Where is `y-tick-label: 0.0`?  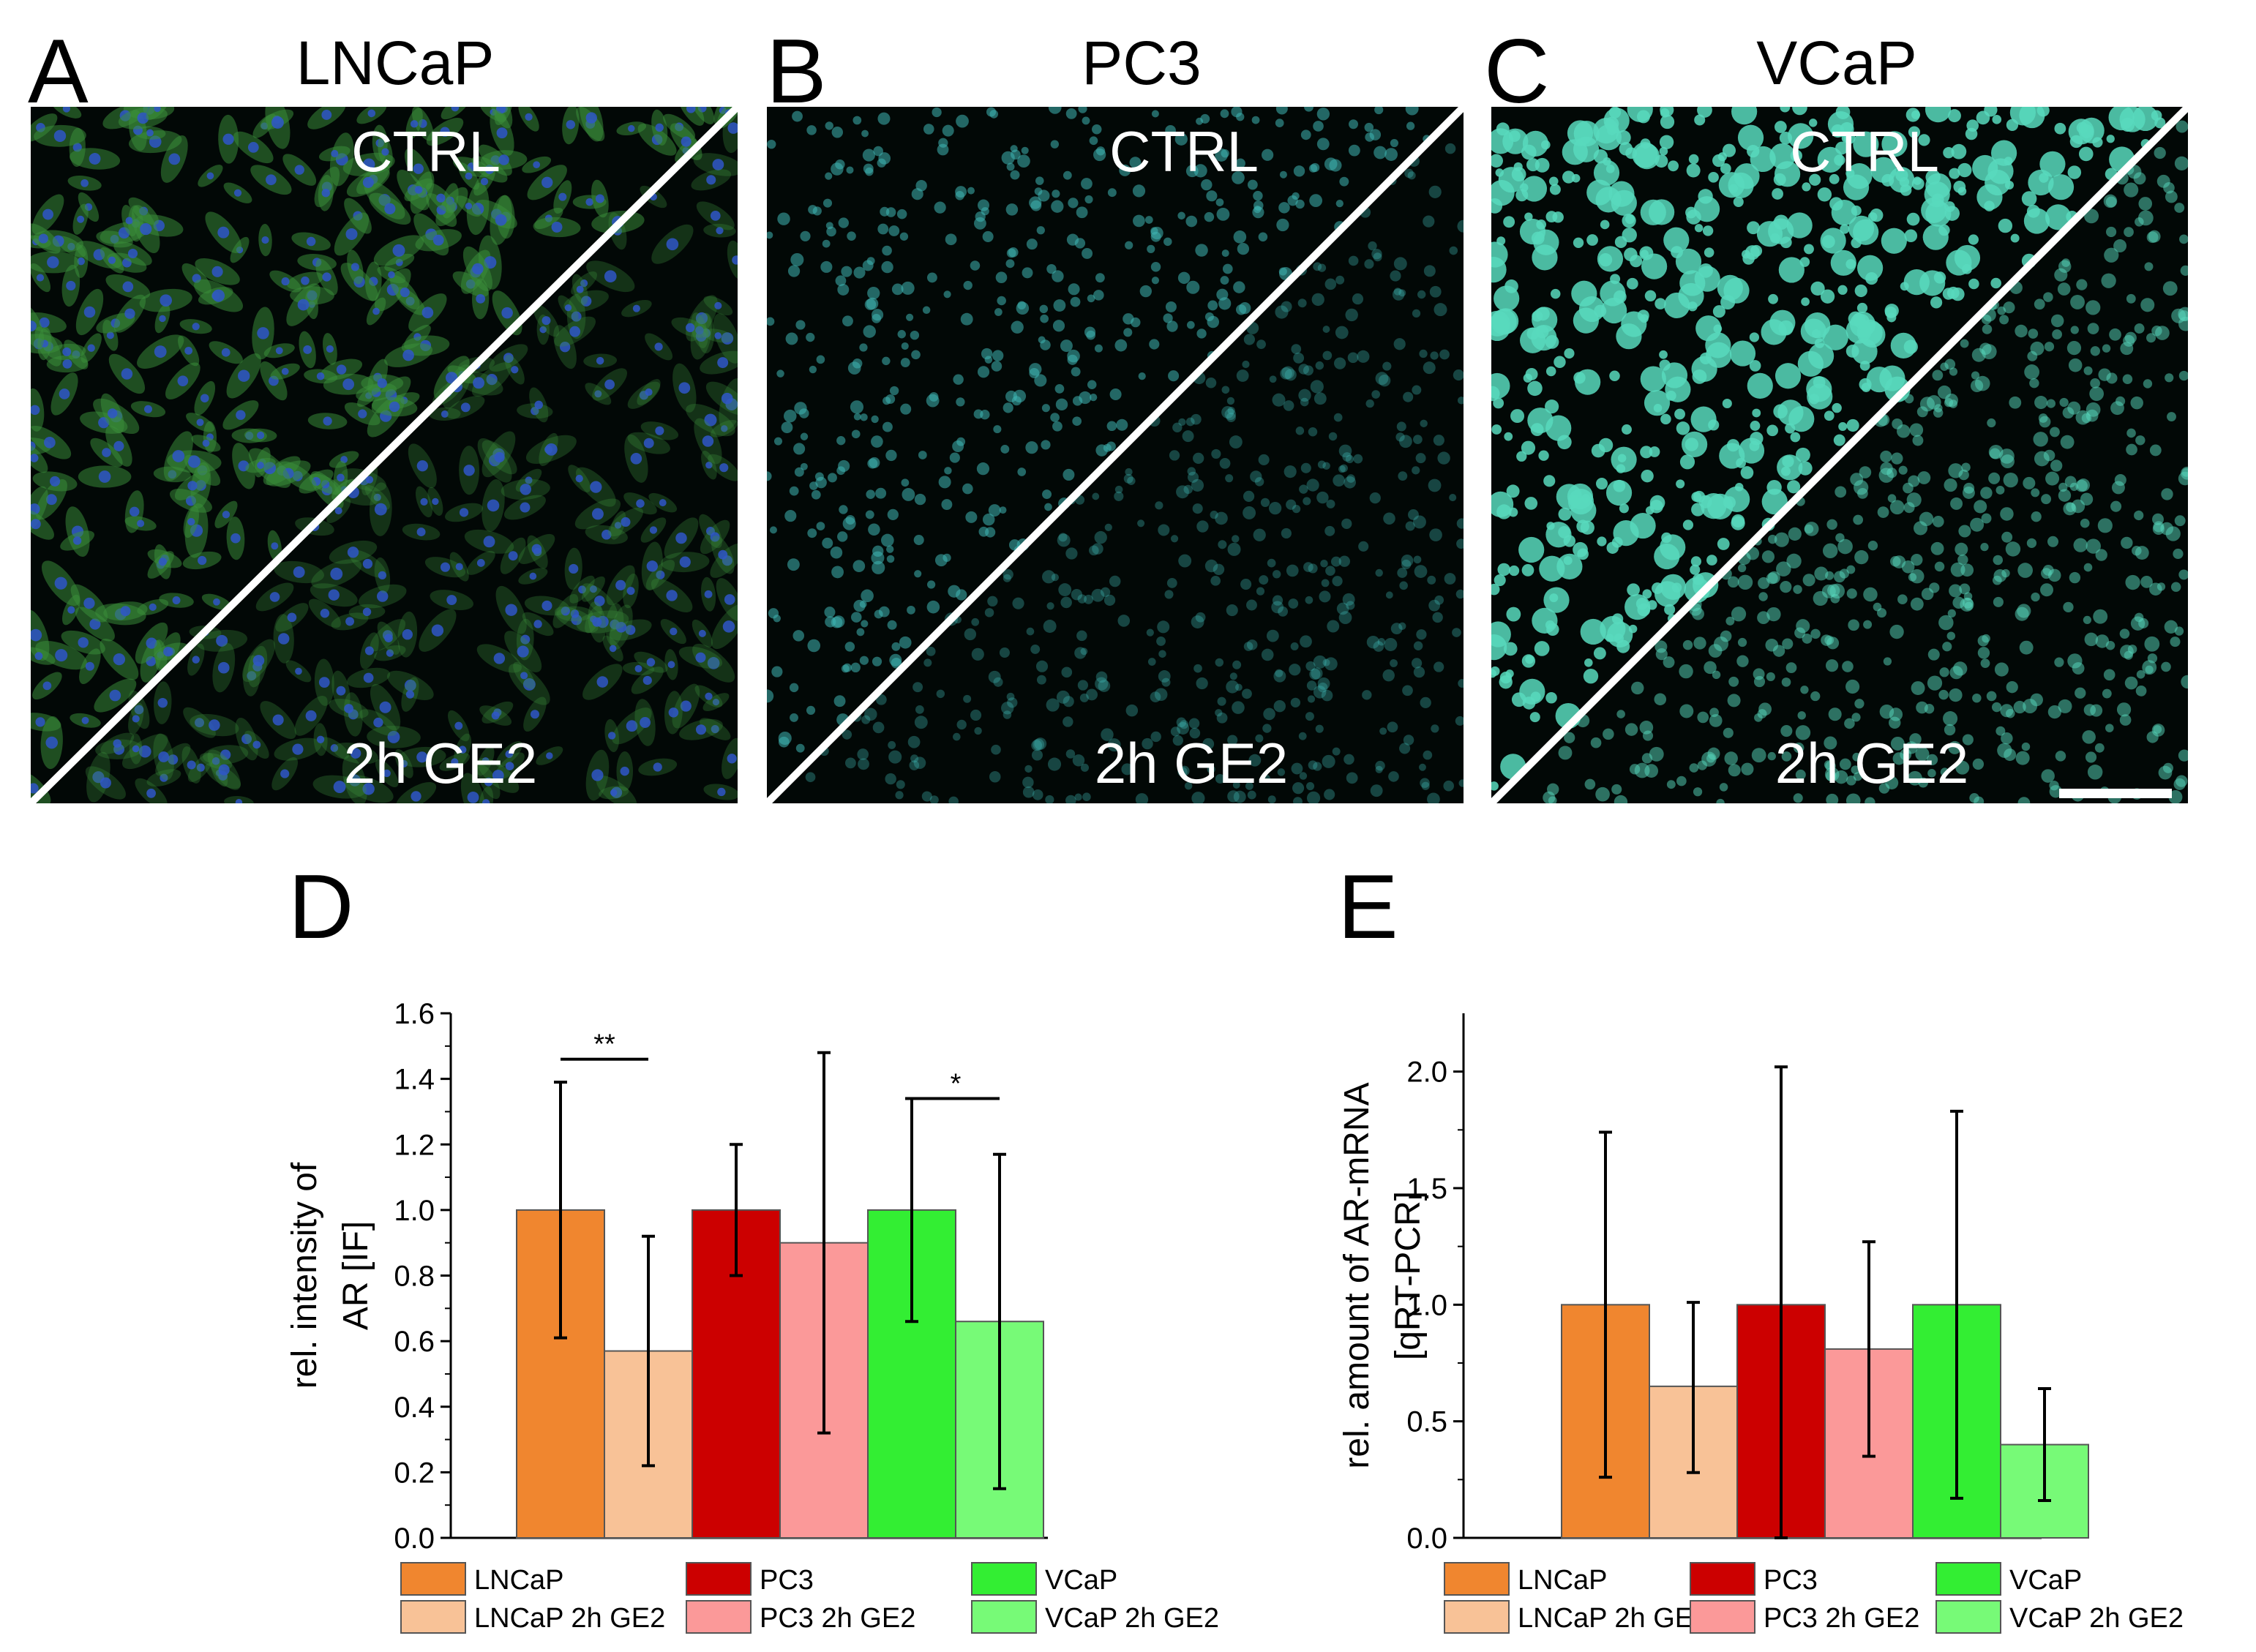
y-tick-label: 0.0 is located at coordinates (414, 1539).